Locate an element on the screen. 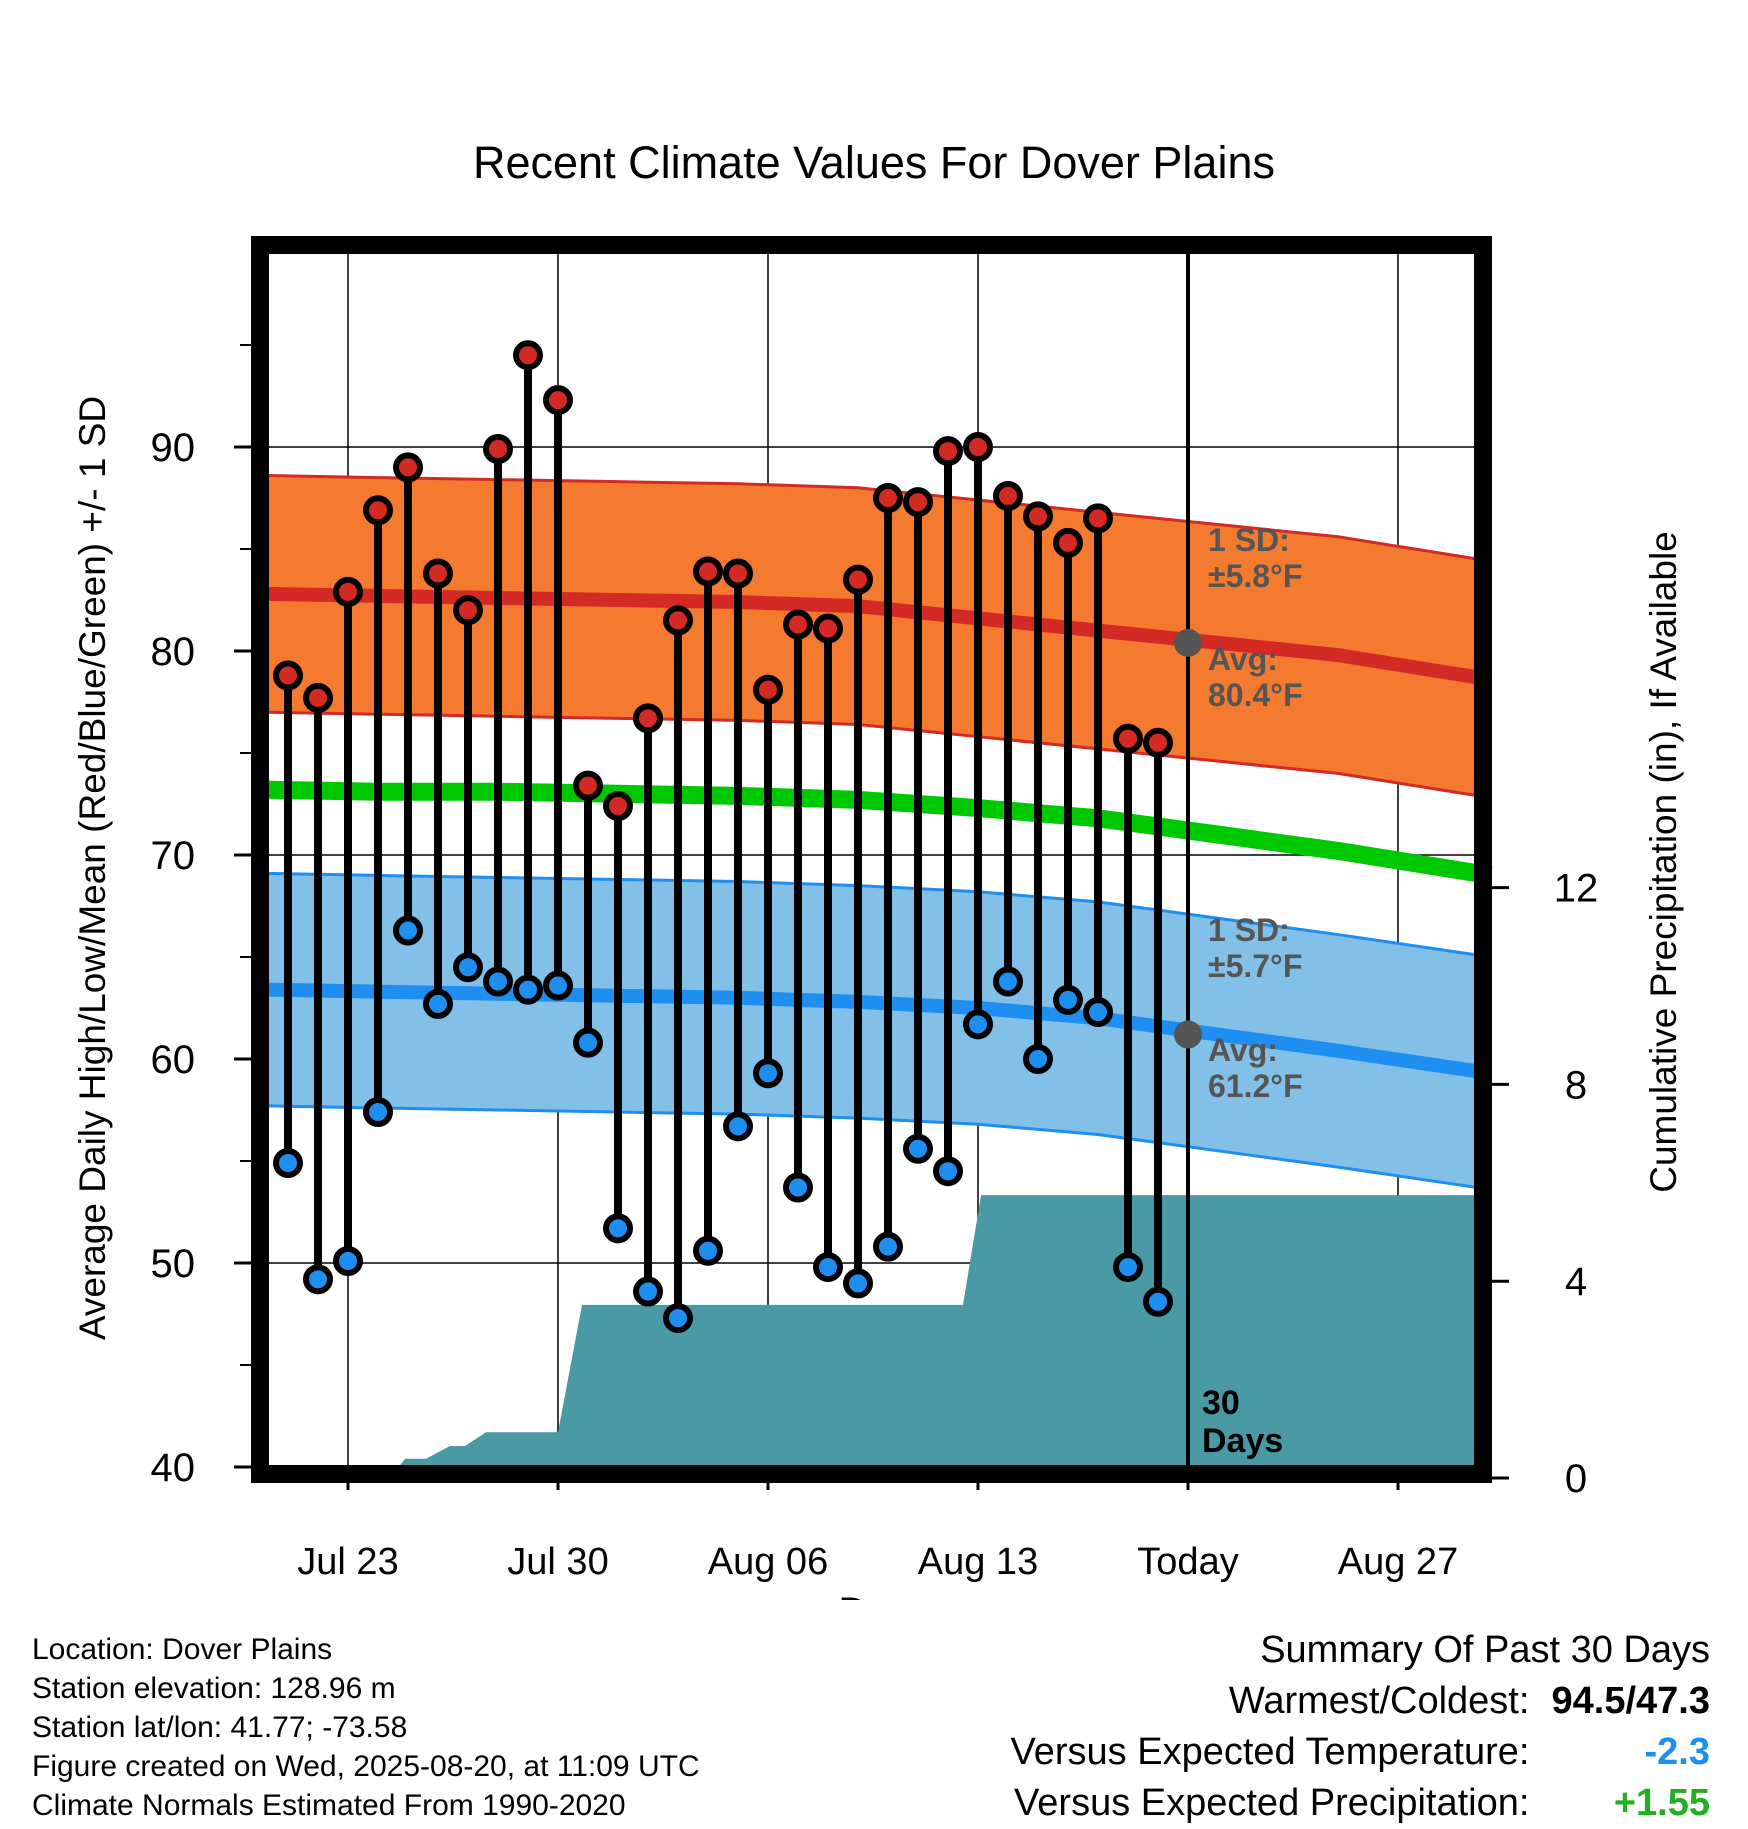 This screenshot has height=1829, width=1748. normal-mean-line is located at coordinates (879, 832).